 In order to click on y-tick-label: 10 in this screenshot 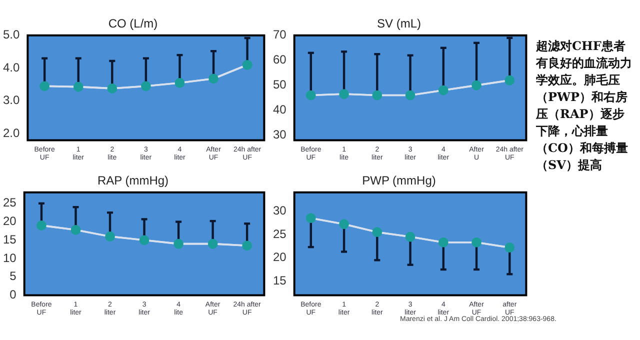, I will do `click(9, 257)`.